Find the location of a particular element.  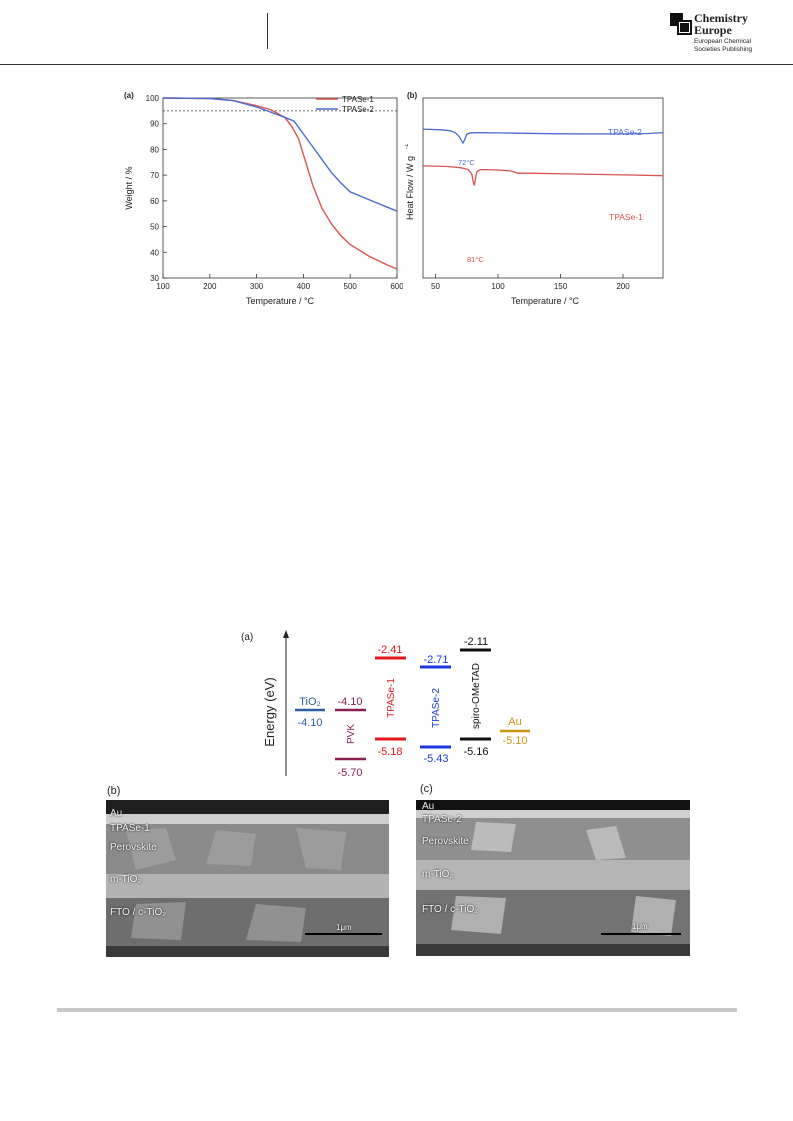

dsc-x-axis-label: Temperature / °C is located at coordinates (545, 301).